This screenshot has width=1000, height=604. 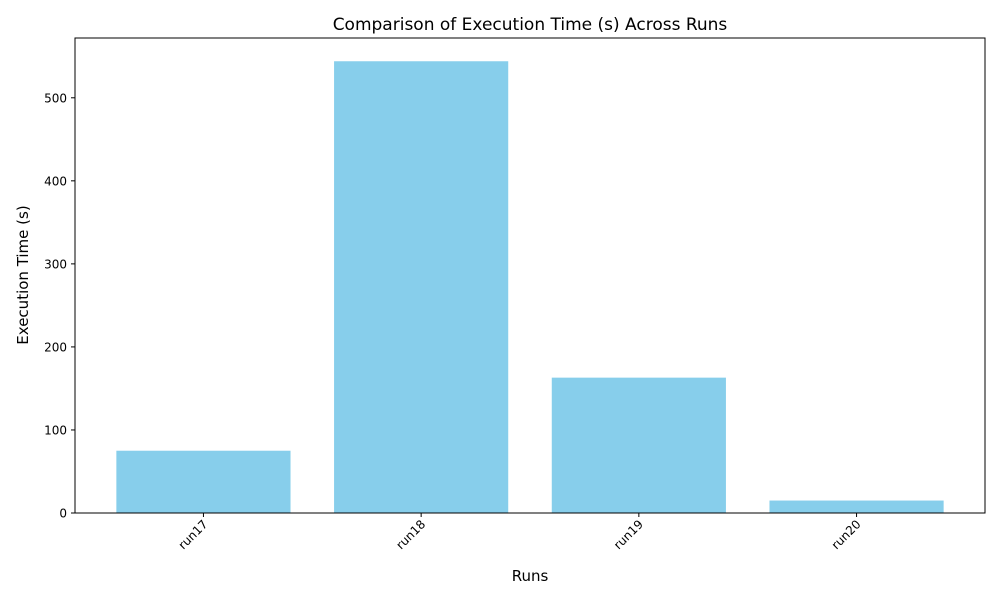 What do you see at coordinates (55, 264) in the screenshot?
I see `y-tick-label: 300` at bounding box center [55, 264].